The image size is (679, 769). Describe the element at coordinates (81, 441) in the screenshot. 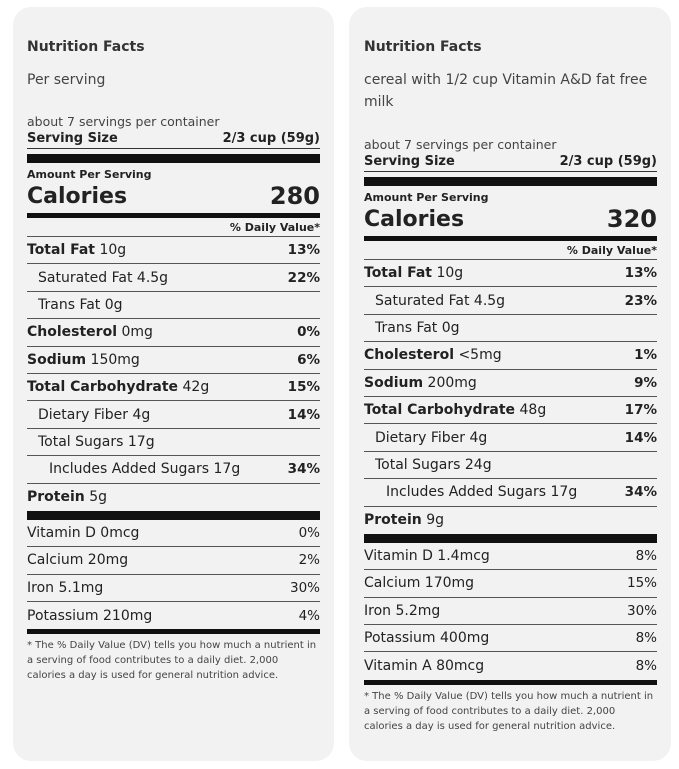

I see `nutrient-name: Total Sugars` at that location.